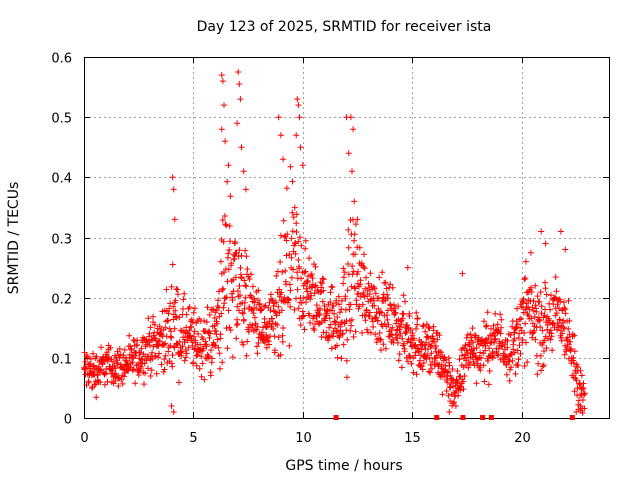 This screenshot has width=640, height=480. Describe the element at coordinates (61, 360) in the screenshot. I see `y-tick-label: 0.1` at that location.